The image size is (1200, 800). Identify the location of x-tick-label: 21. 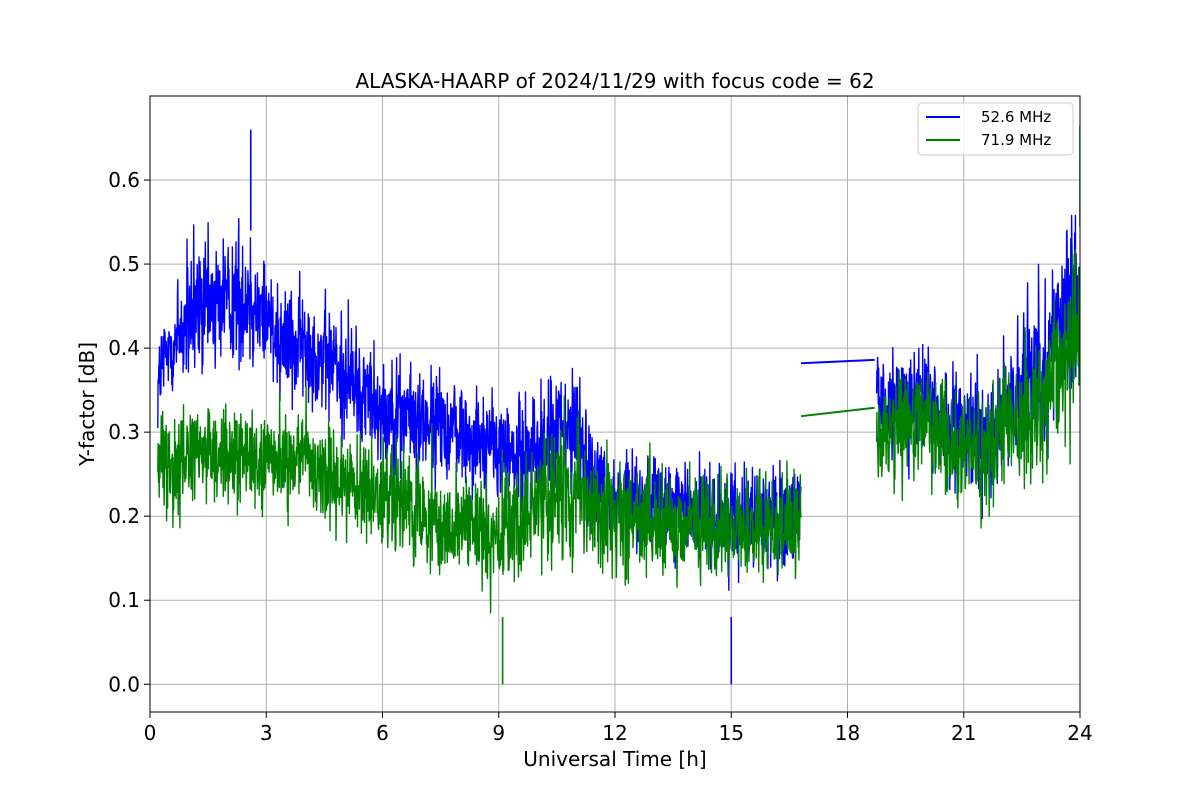
(963, 733).